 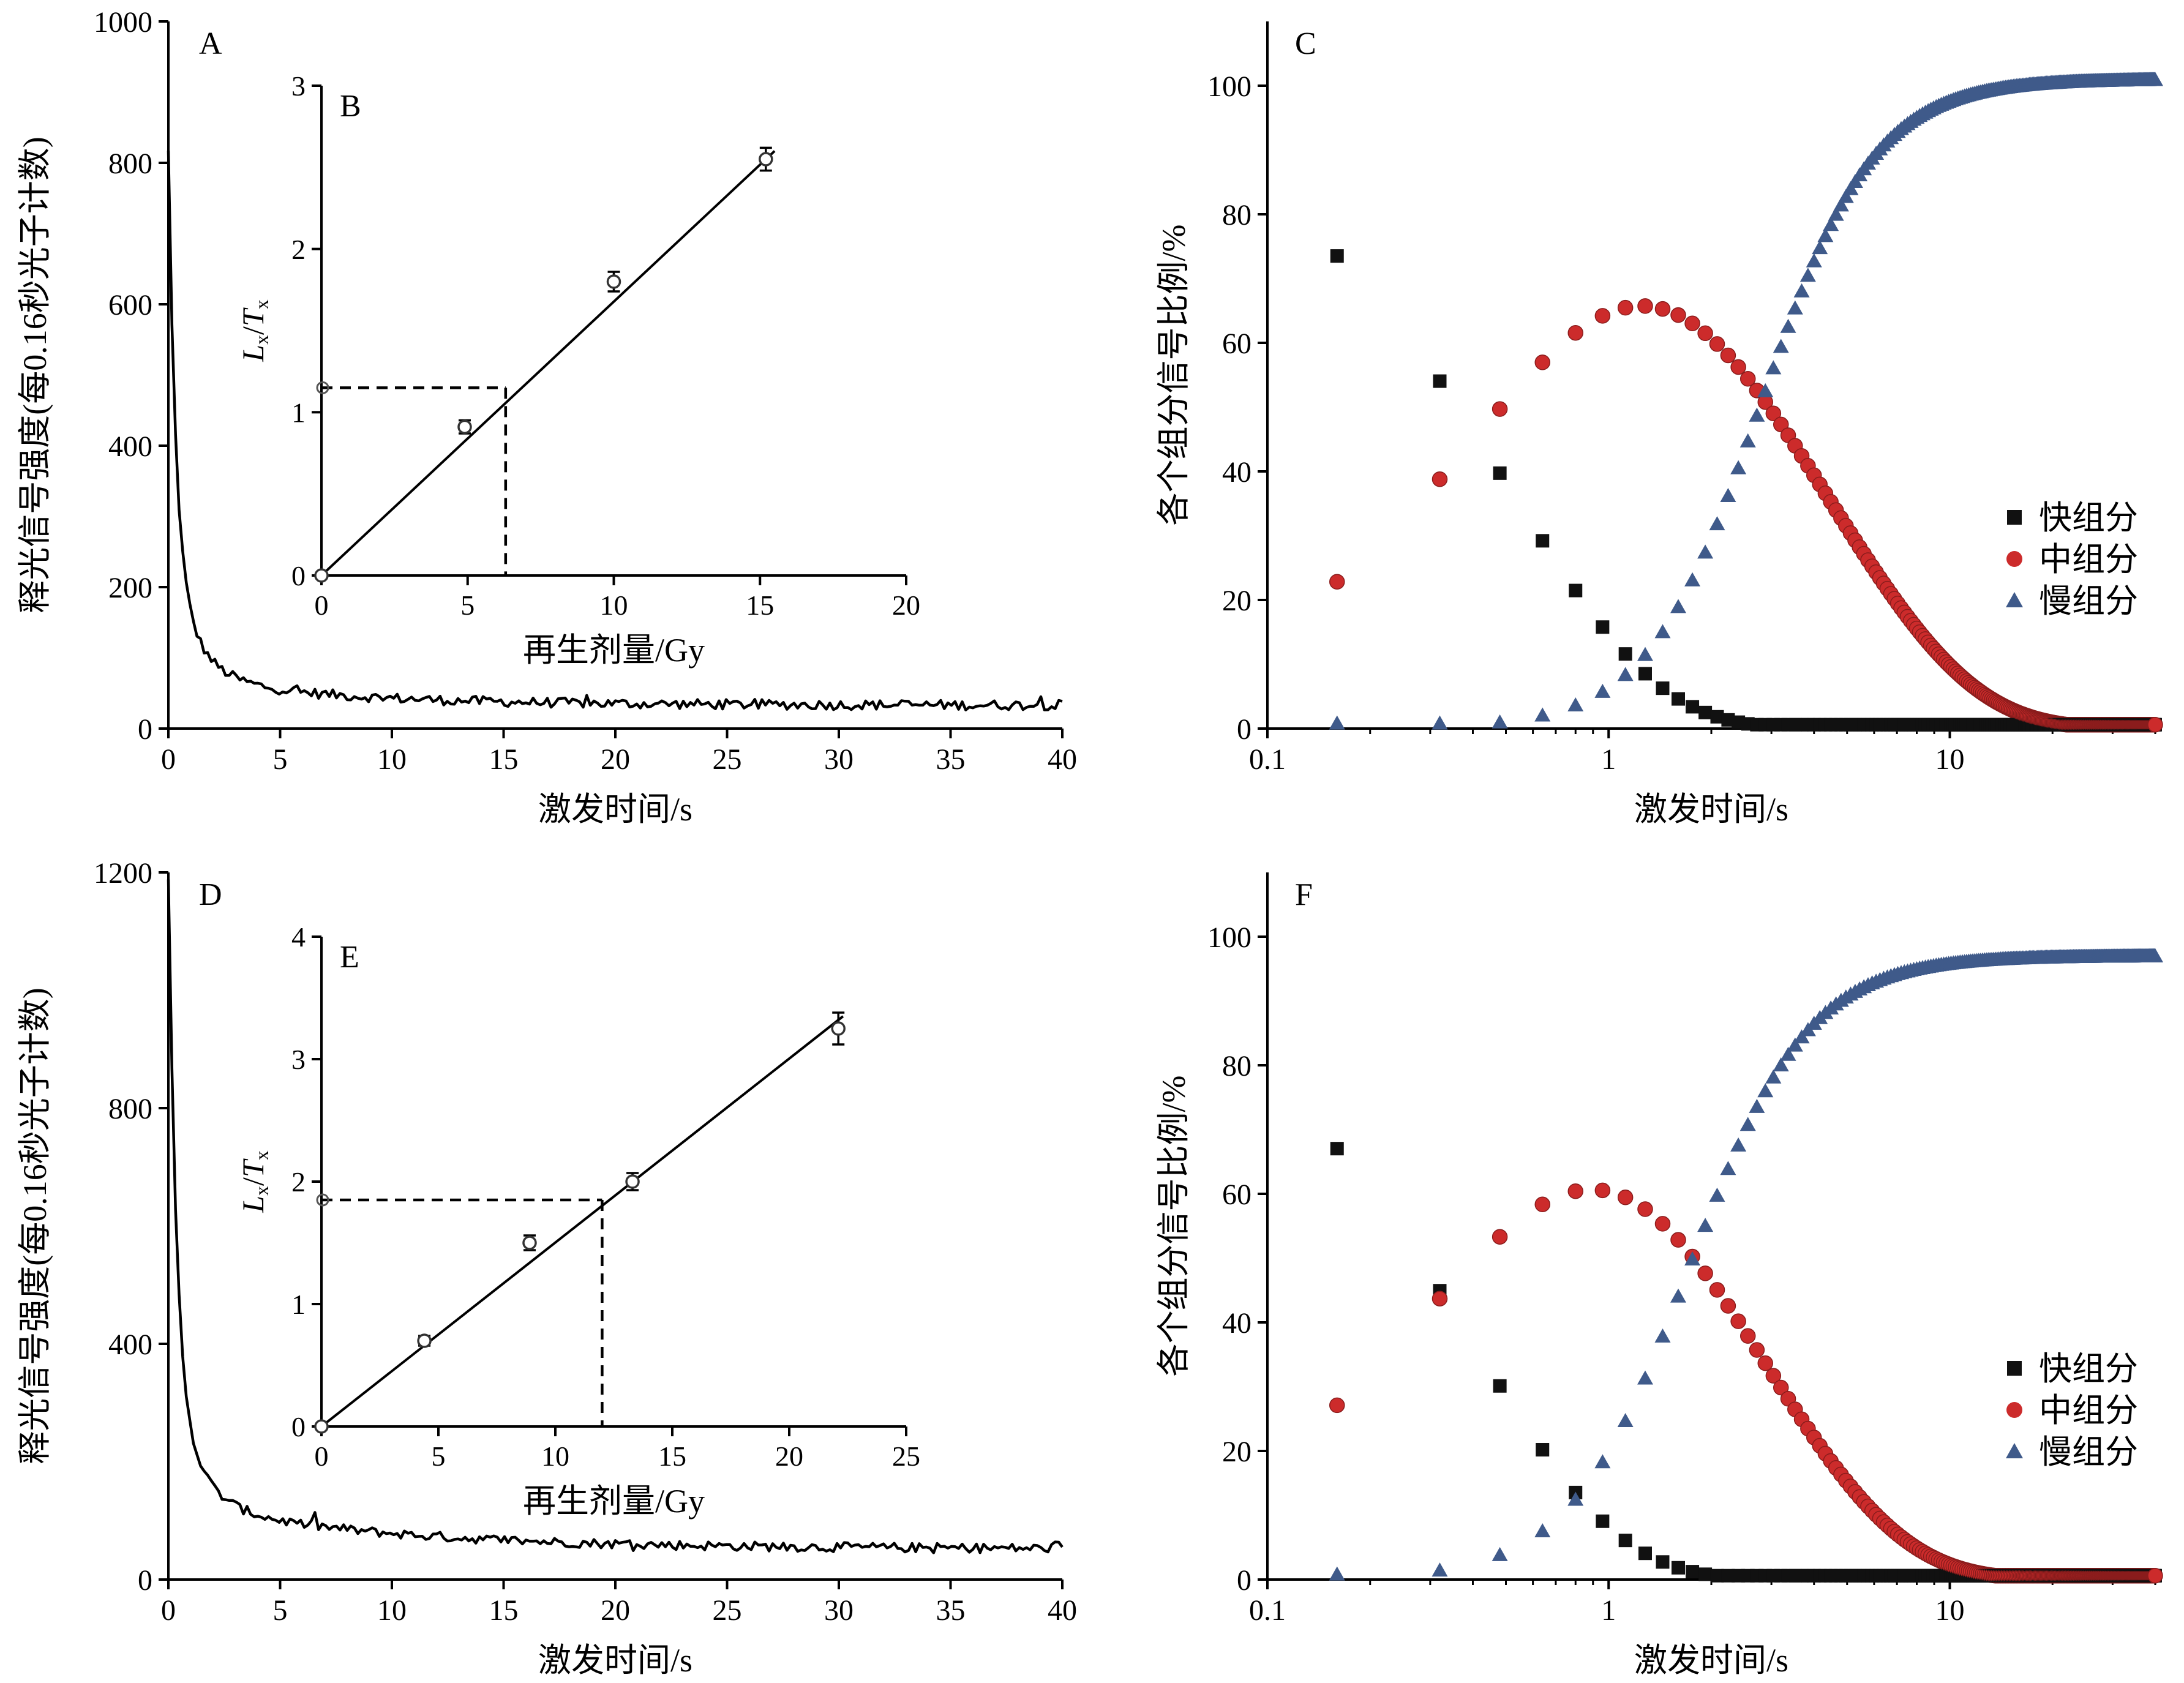 What do you see at coordinates (504, 759) in the screenshot?
I see `x-tick-label: 15` at bounding box center [504, 759].